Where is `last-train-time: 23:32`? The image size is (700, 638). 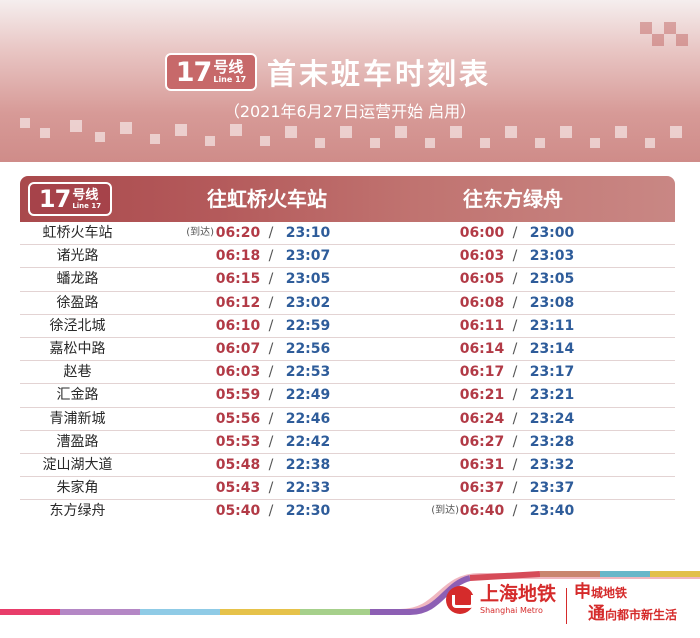 last-train-time: 23:32 is located at coordinates (552, 464).